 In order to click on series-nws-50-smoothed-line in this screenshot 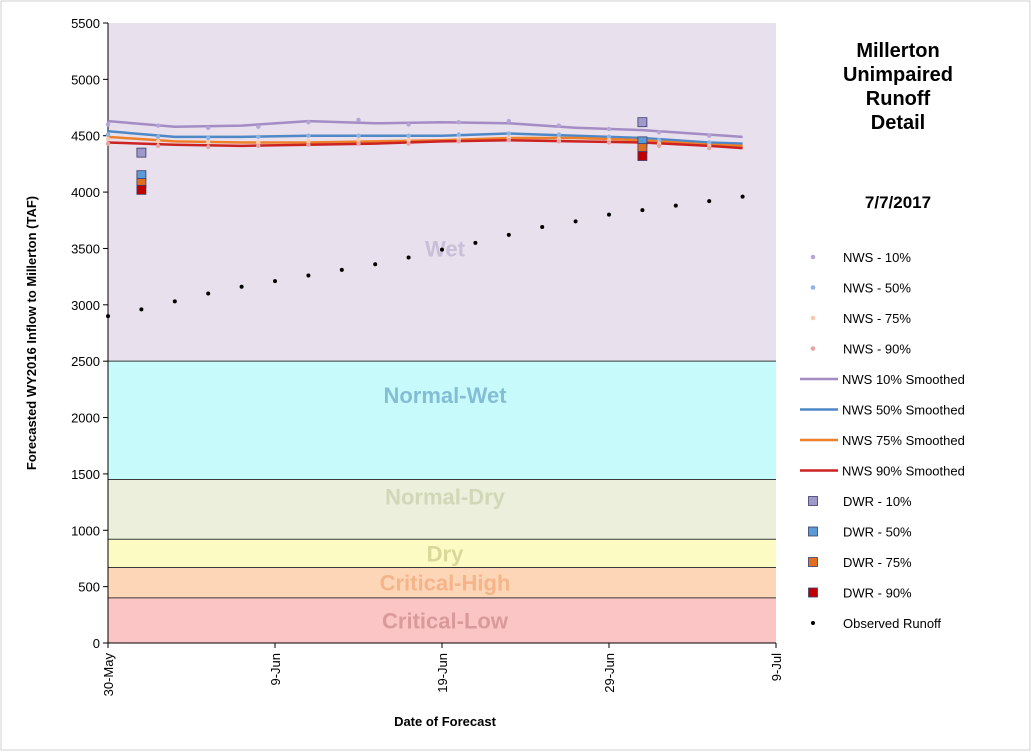, I will do `click(425, 137)`.